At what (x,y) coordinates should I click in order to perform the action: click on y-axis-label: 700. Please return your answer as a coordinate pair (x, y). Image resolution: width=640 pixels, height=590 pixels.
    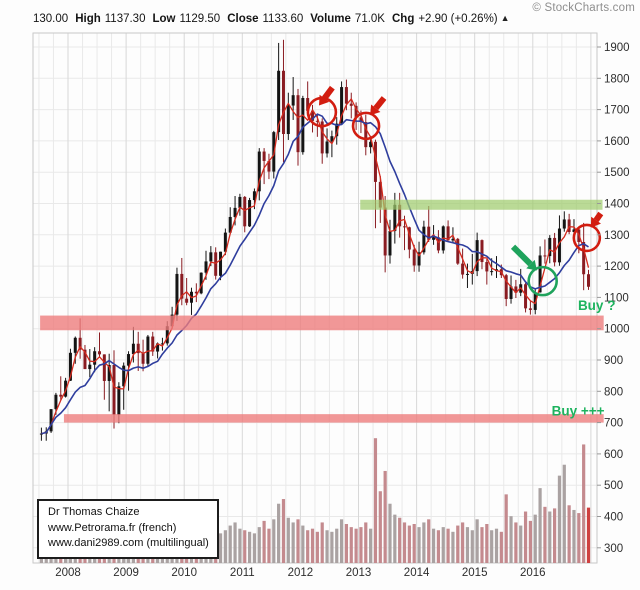
    Looking at the image, I should click on (613, 424).